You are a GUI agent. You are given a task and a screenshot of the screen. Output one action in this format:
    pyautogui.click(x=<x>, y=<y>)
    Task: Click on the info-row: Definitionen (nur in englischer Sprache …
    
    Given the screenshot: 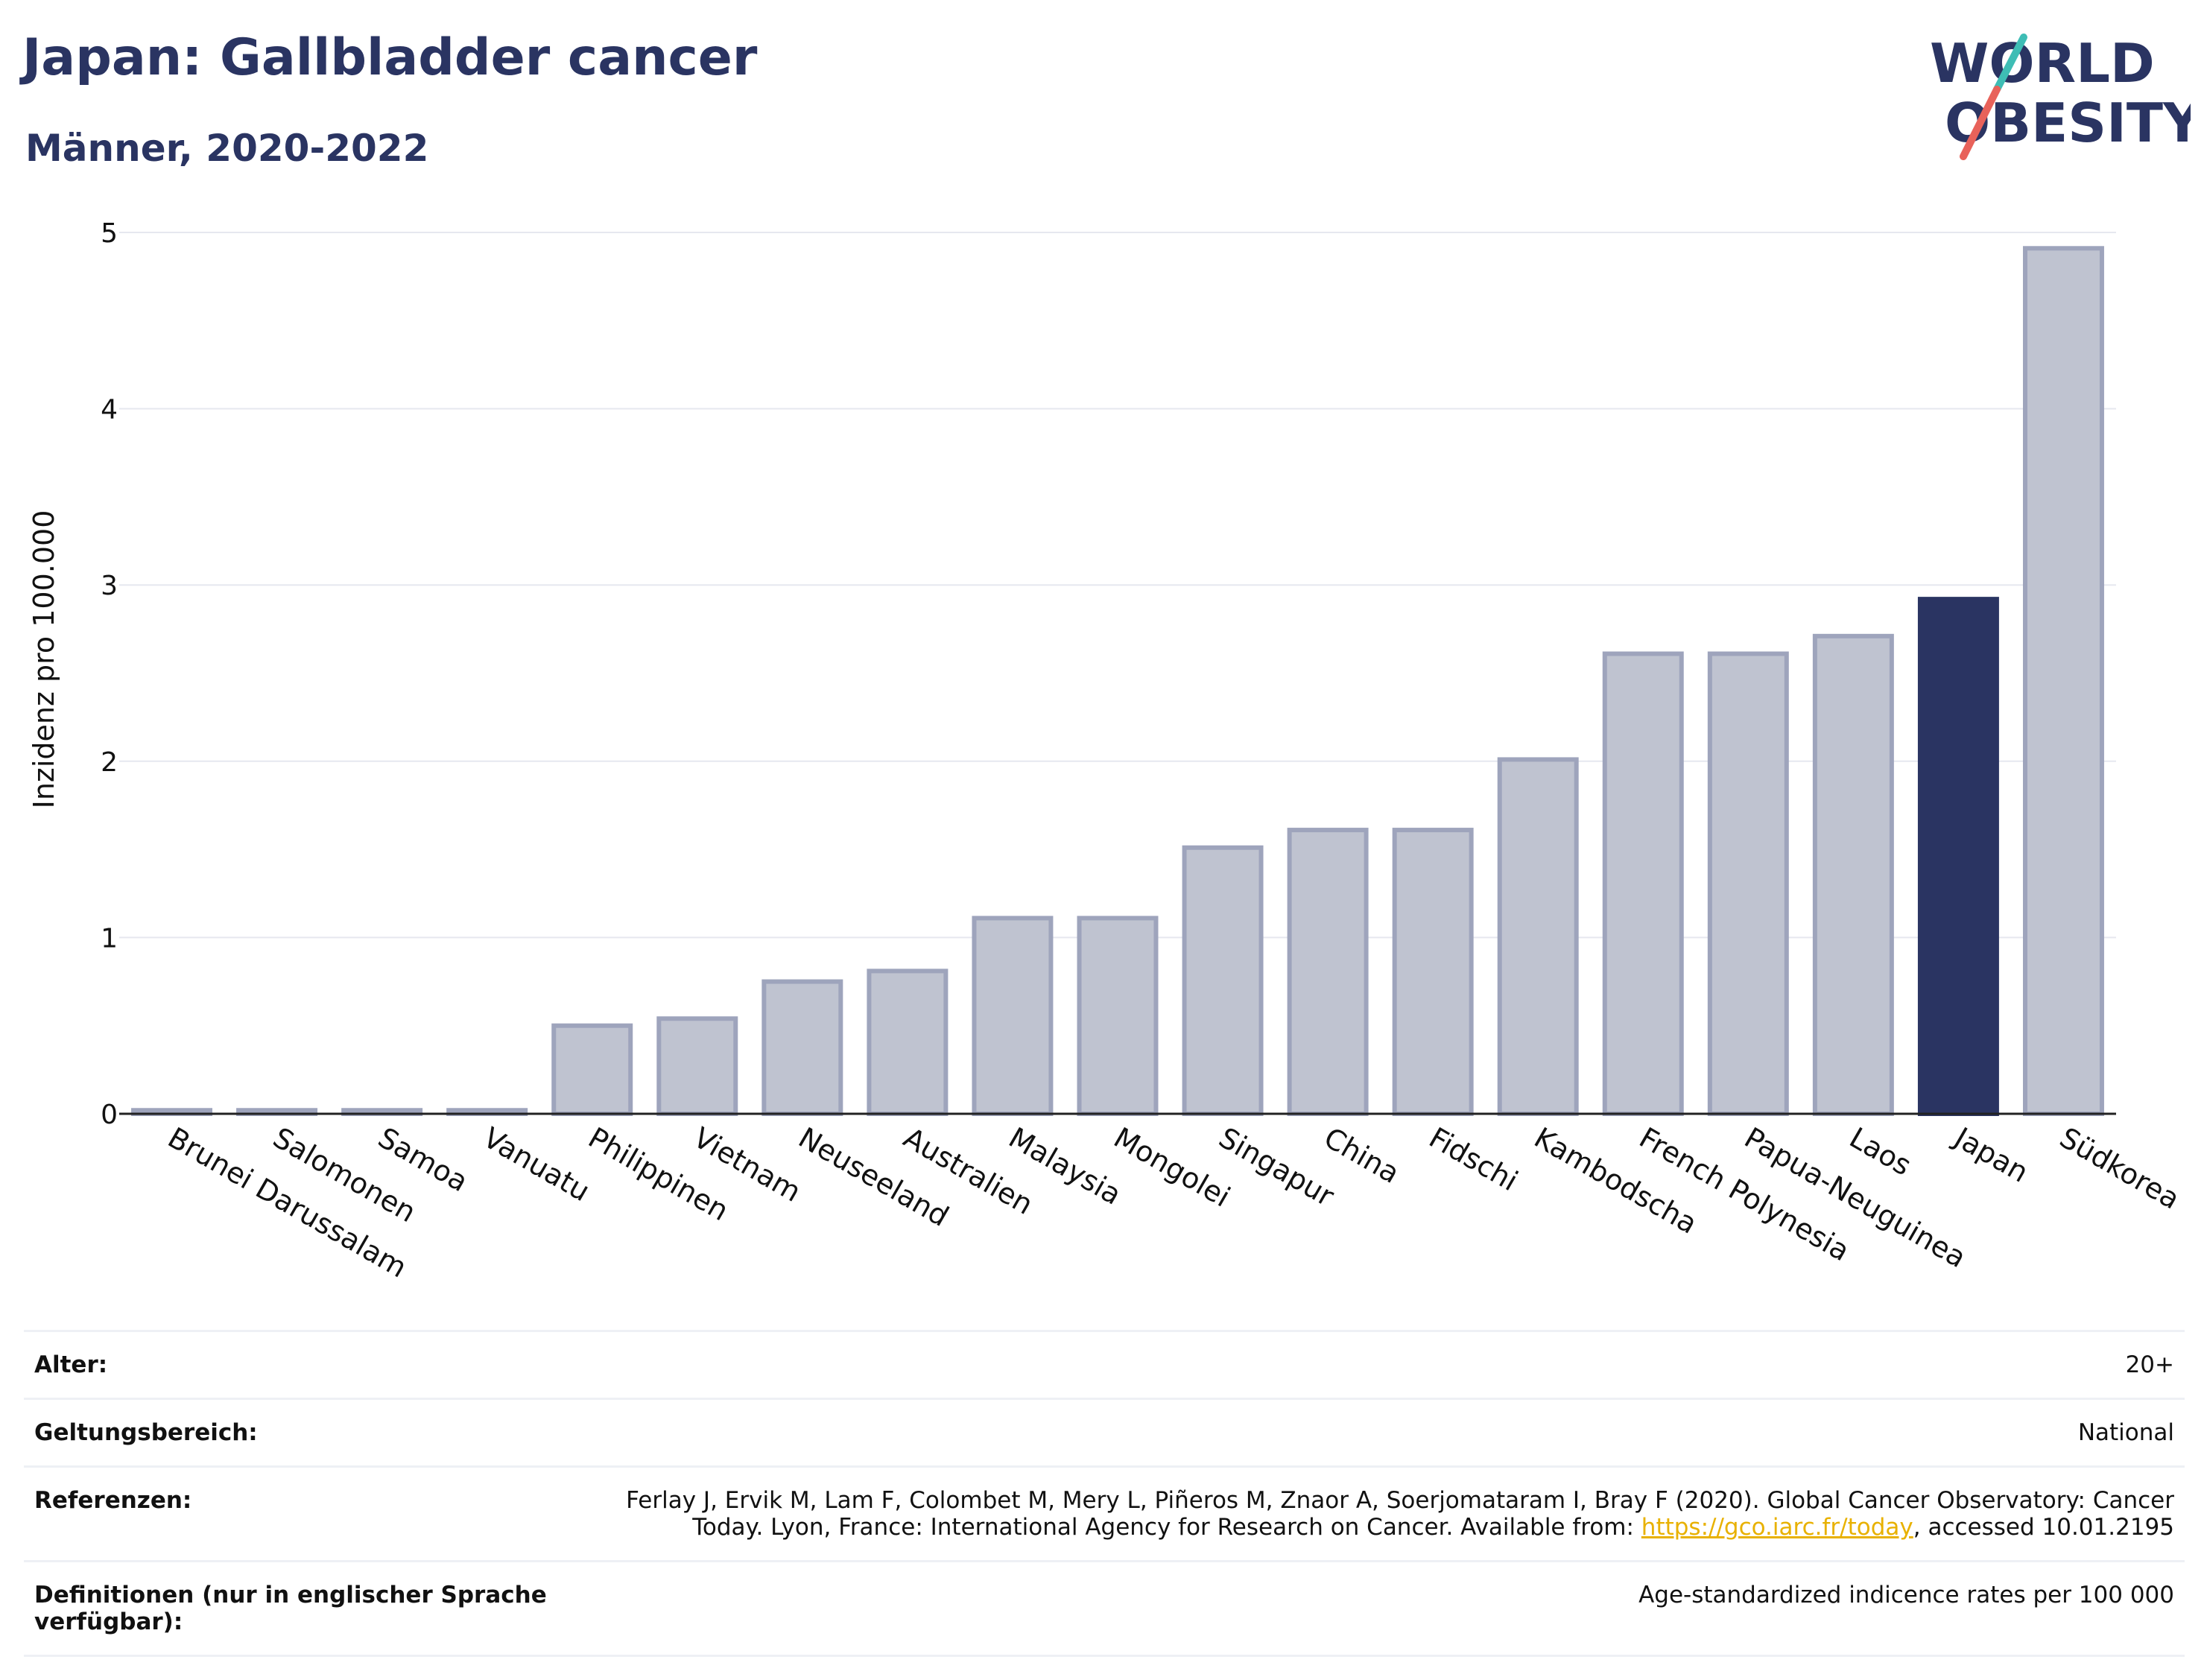 What is the action you would take?
    pyautogui.click(x=1104, y=1608)
    